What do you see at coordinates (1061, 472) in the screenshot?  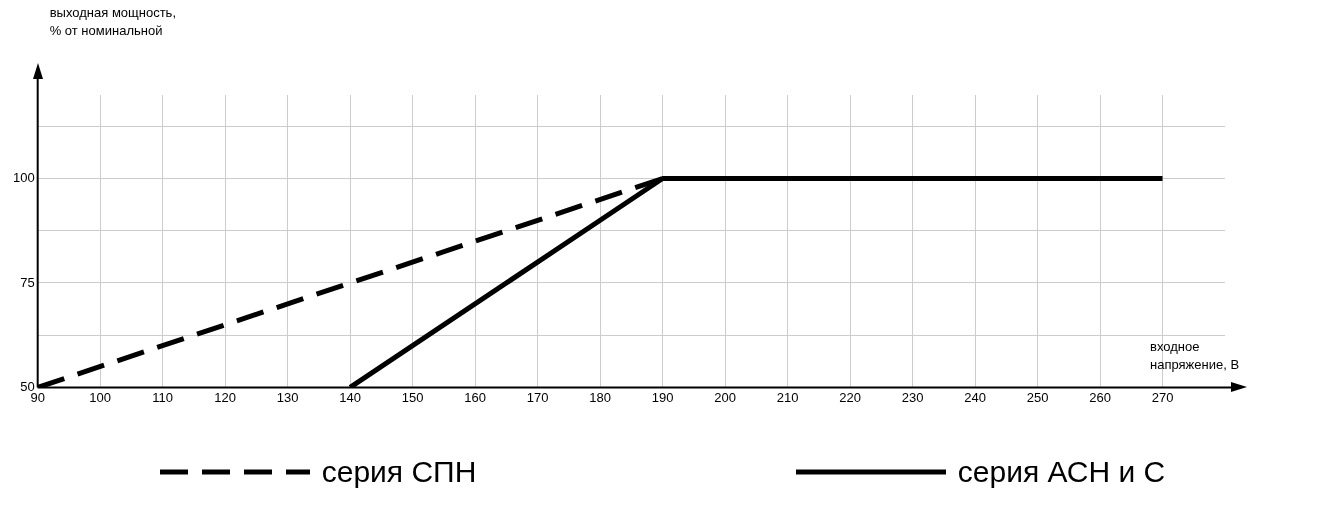 I see `legend-label: серия АСН и С` at bounding box center [1061, 472].